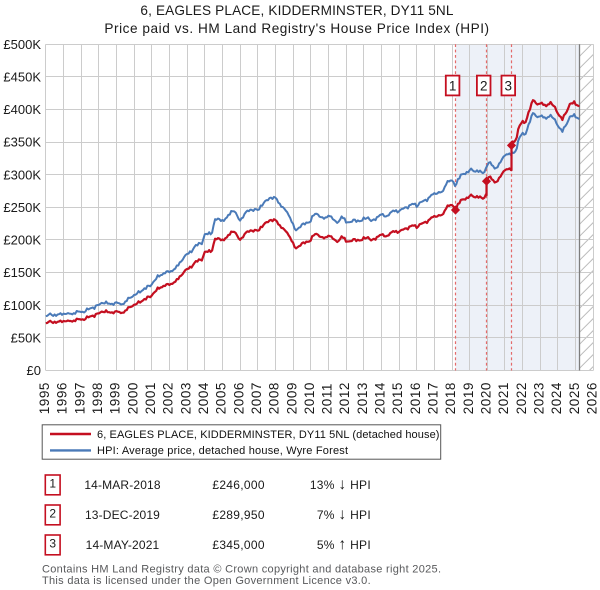 Image resolution: width=600 pixels, height=590 pixels. Describe the element at coordinates (362, 398) in the screenshot. I see `svg-text: 2013` at that location.